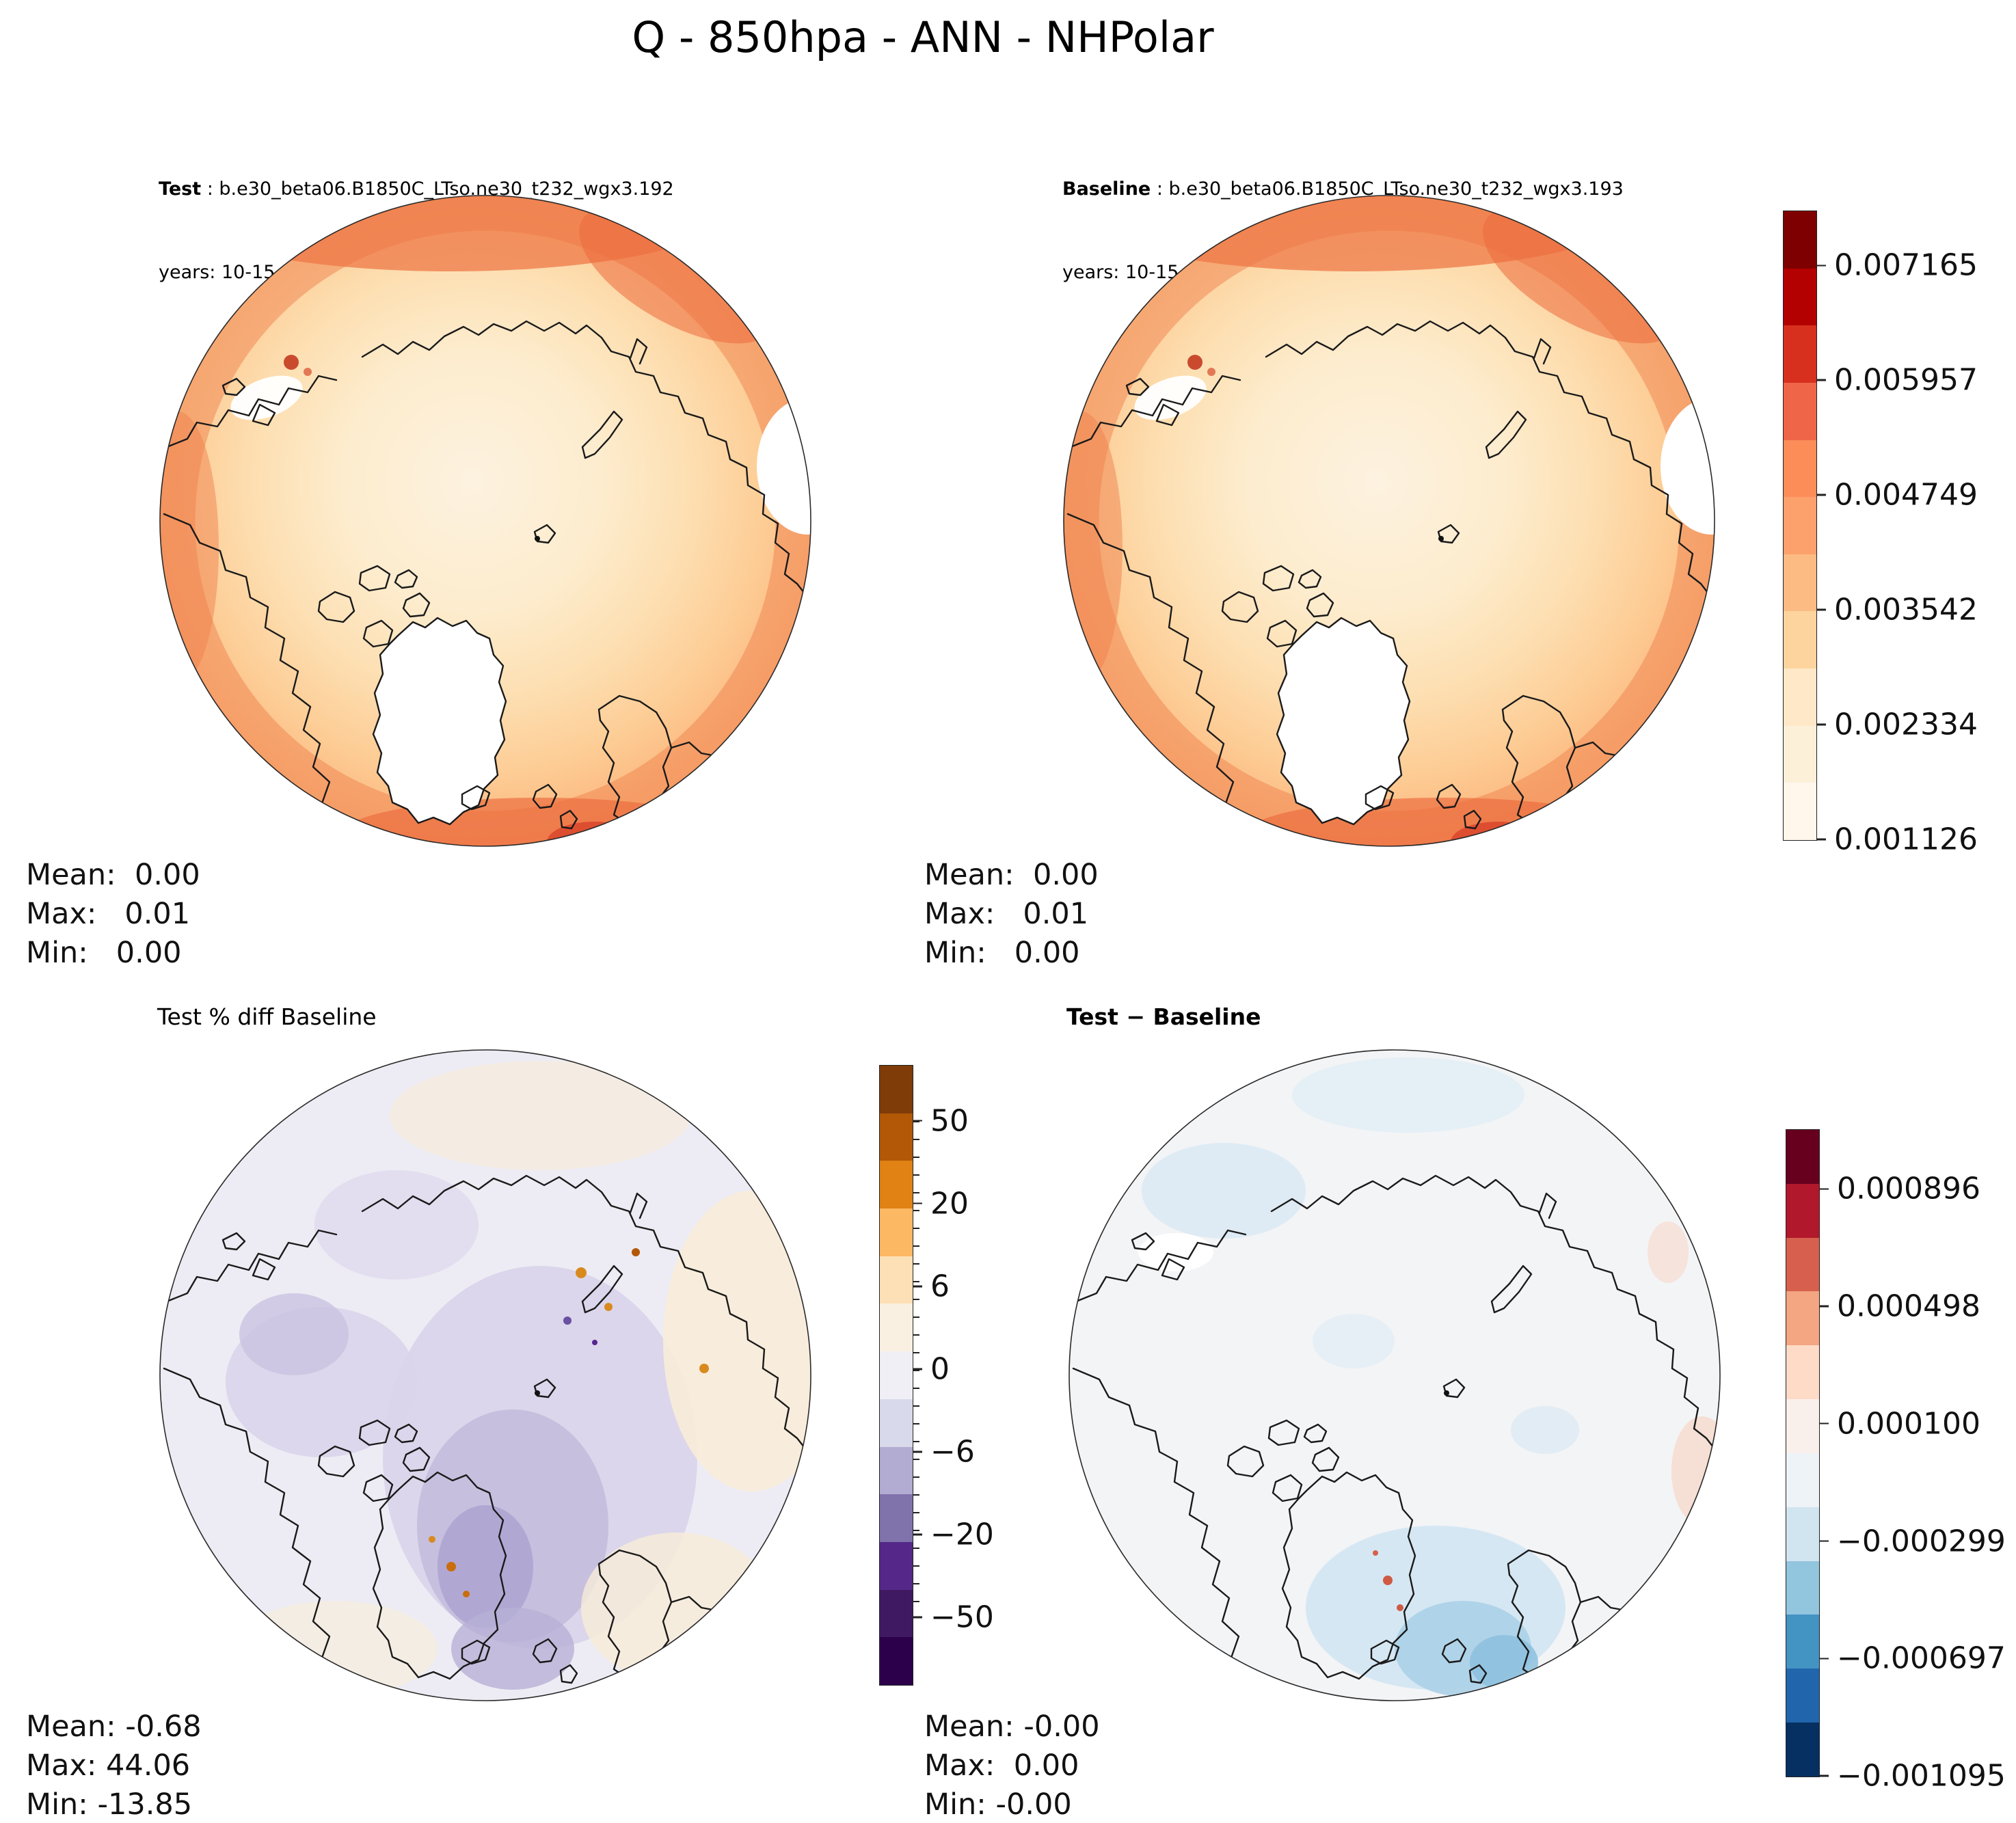 The height and width of the screenshot is (1823, 2016). Describe the element at coordinates (180, 189) in the screenshot. I see `test-label: Test` at that location.